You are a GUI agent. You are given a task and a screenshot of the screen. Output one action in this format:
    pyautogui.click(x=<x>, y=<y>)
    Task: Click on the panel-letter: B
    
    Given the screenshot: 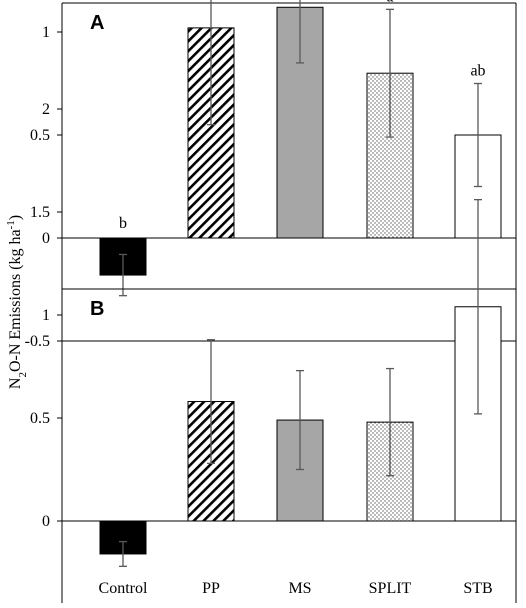 What is the action you would take?
    pyautogui.click(x=97, y=309)
    